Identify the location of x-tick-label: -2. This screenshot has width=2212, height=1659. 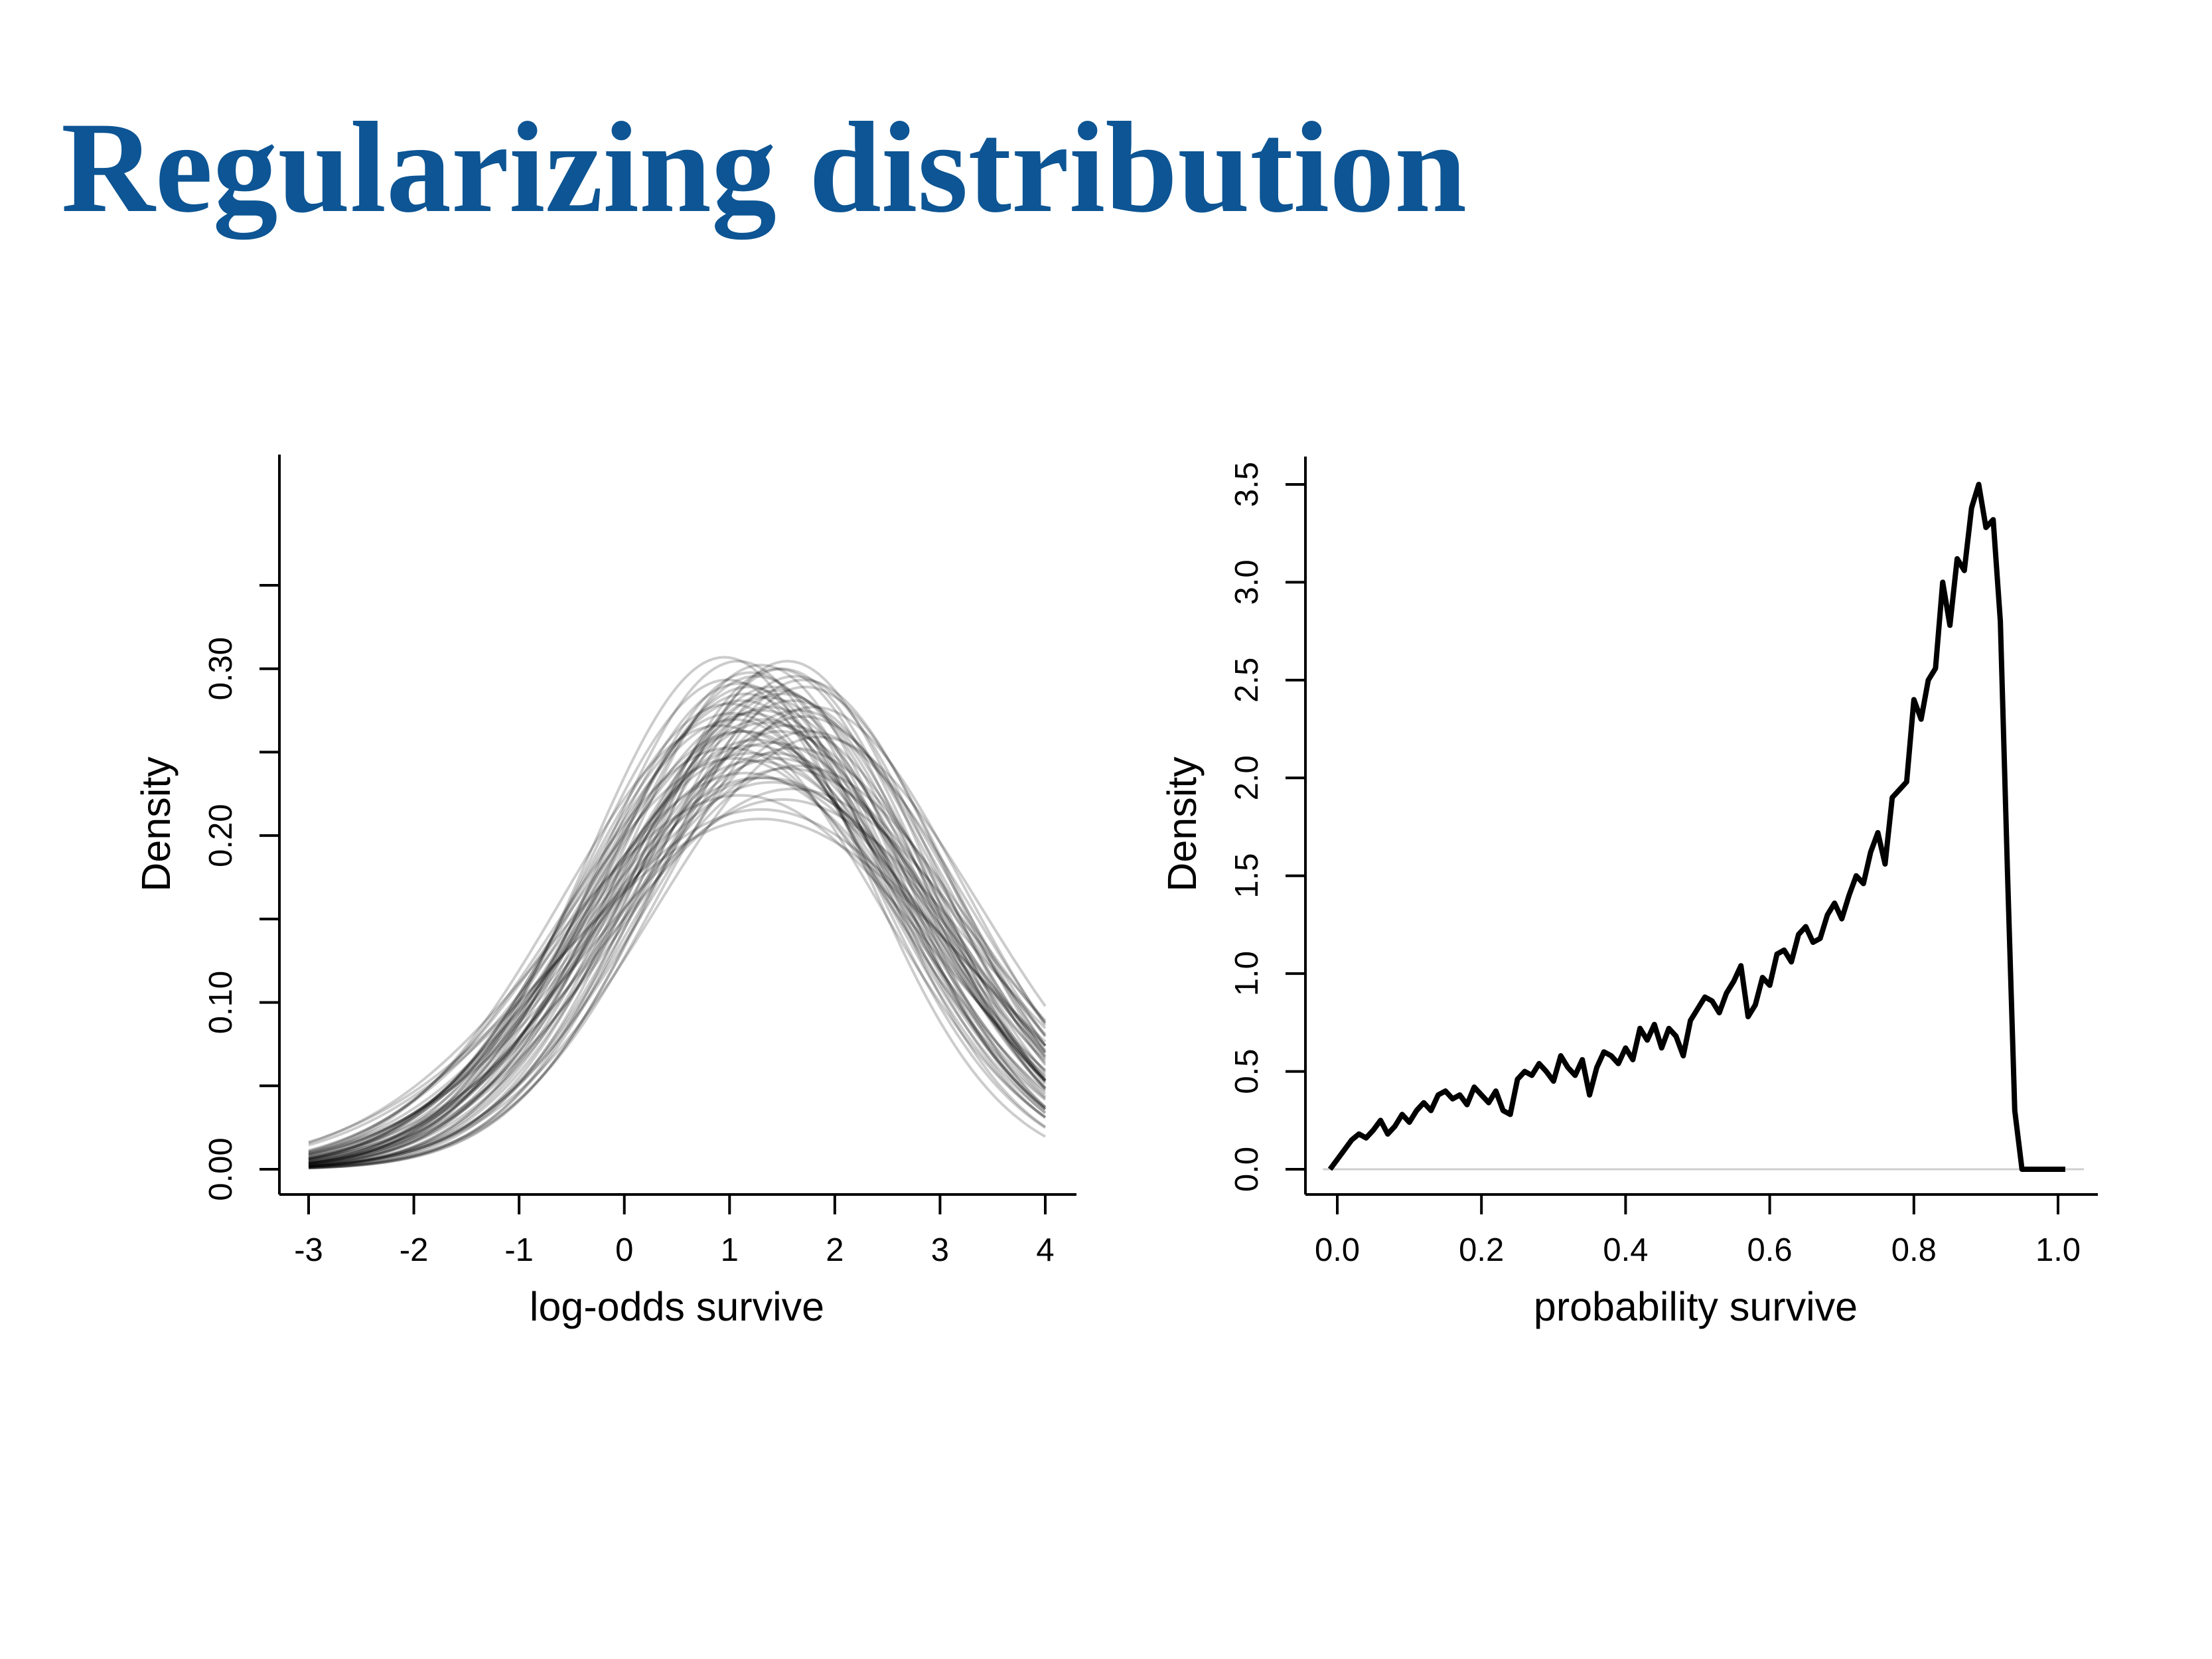
(414, 1250).